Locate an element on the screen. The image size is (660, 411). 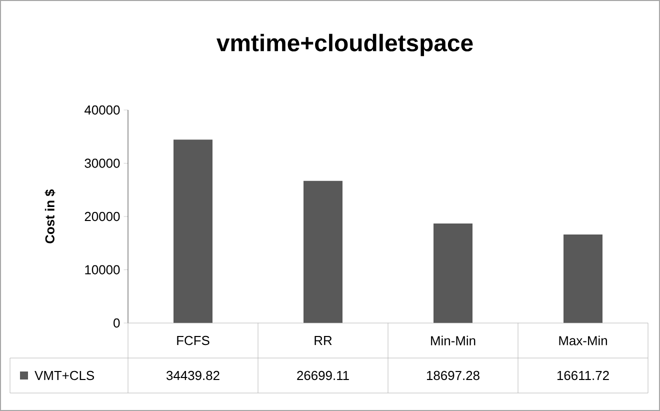
x-tick-label: FCFS is located at coordinates (193, 341).